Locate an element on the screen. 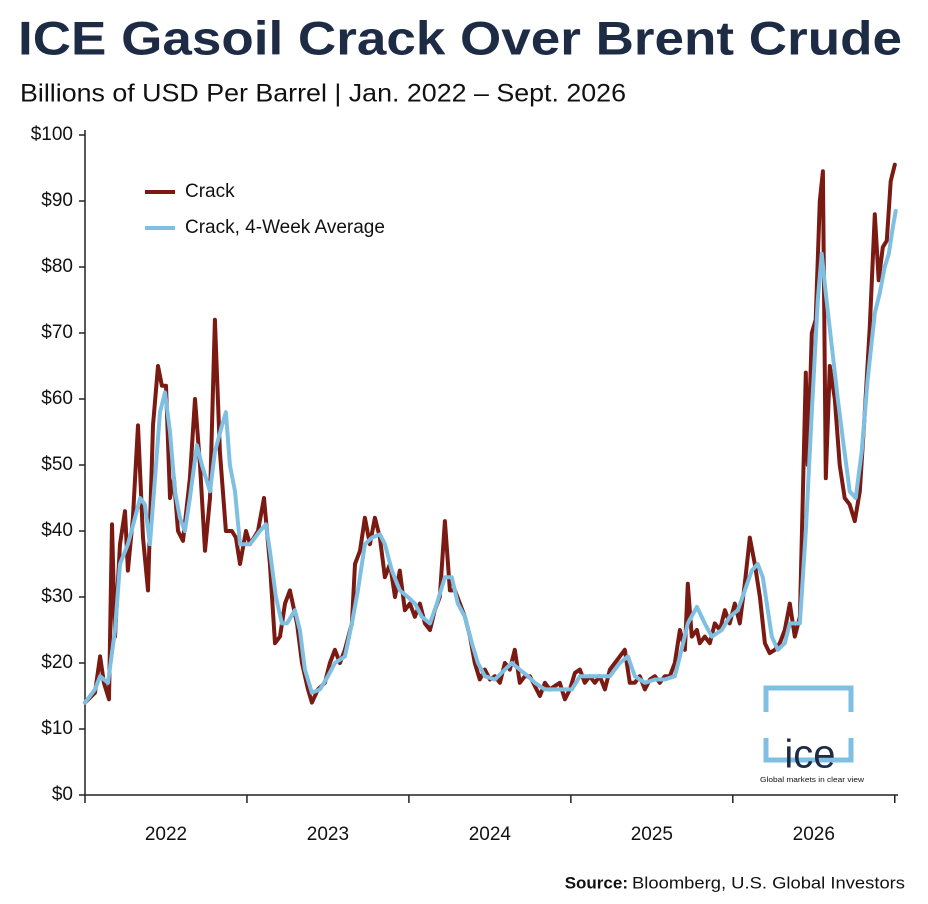 This screenshot has height=904, width=928. x-tick-label: 2026 is located at coordinates (814, 834).